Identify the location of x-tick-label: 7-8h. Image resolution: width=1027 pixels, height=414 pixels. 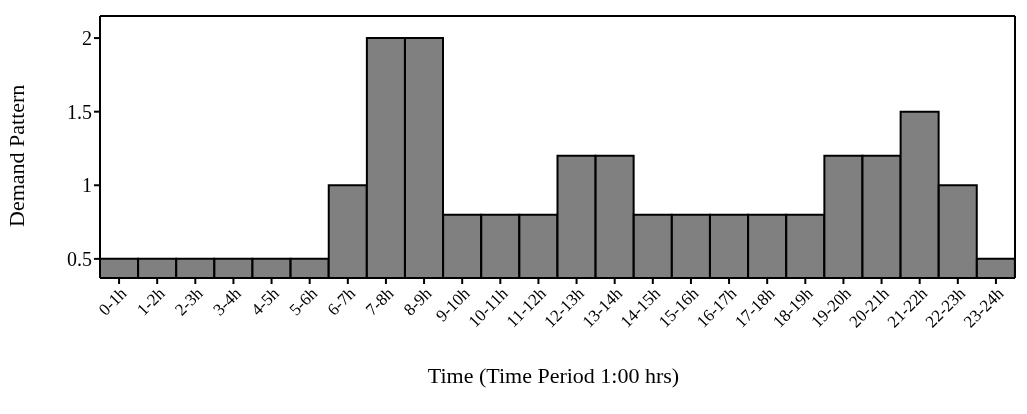
(379, 301).